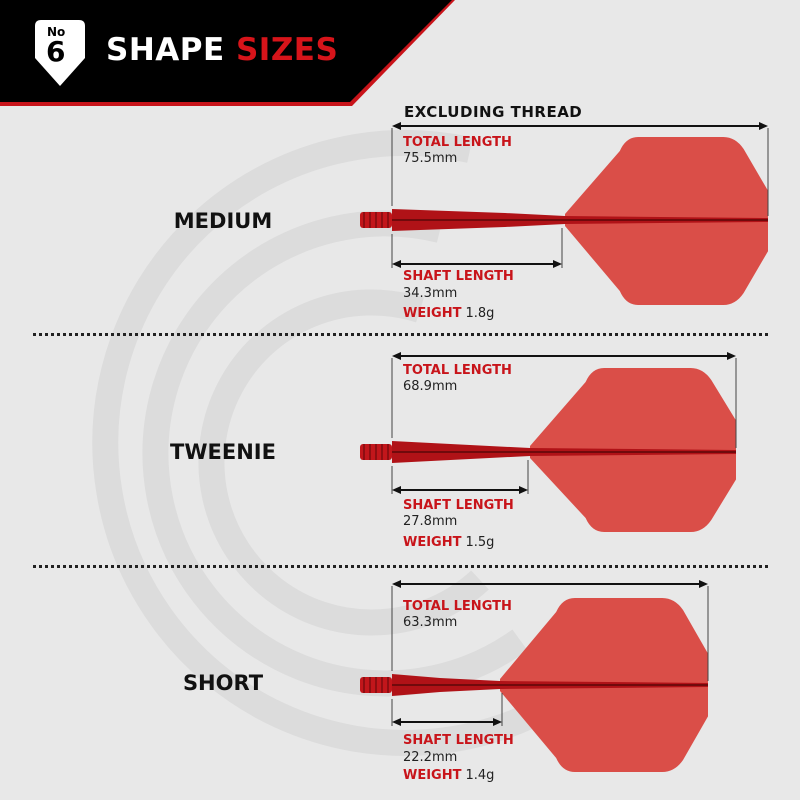  I want to click on shaft-length-value: 27.8mm, so click(430, 521).